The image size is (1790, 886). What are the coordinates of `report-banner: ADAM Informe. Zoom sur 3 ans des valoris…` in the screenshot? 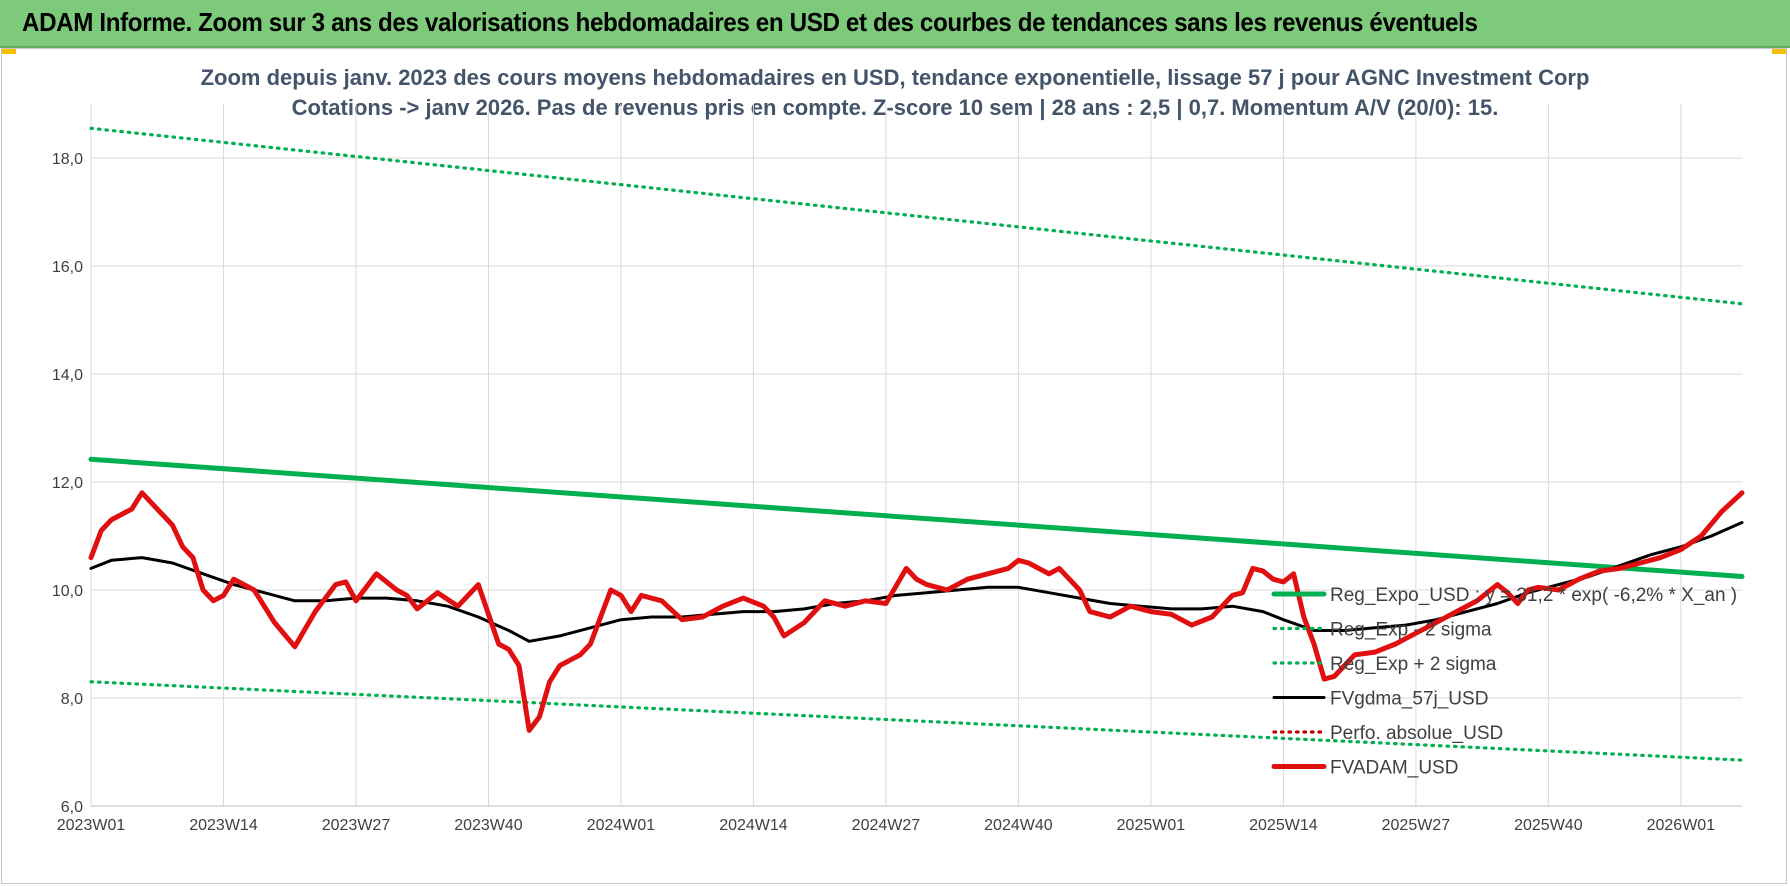 It's located at (895, 24).